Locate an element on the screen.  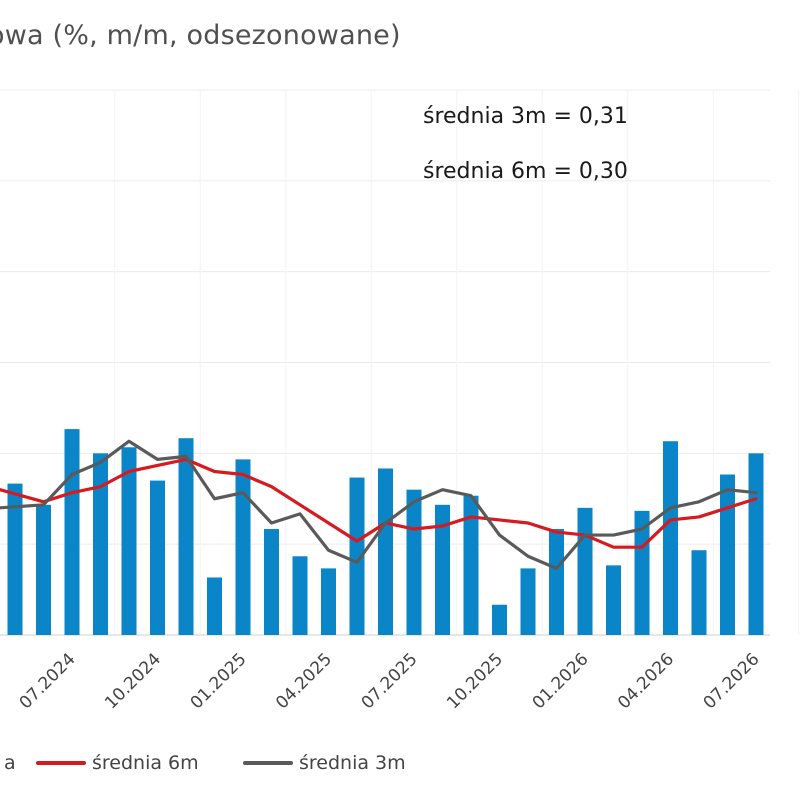
chart-title: owa (%, m/m, odsezonowane) is located at coordinates (200, 35).